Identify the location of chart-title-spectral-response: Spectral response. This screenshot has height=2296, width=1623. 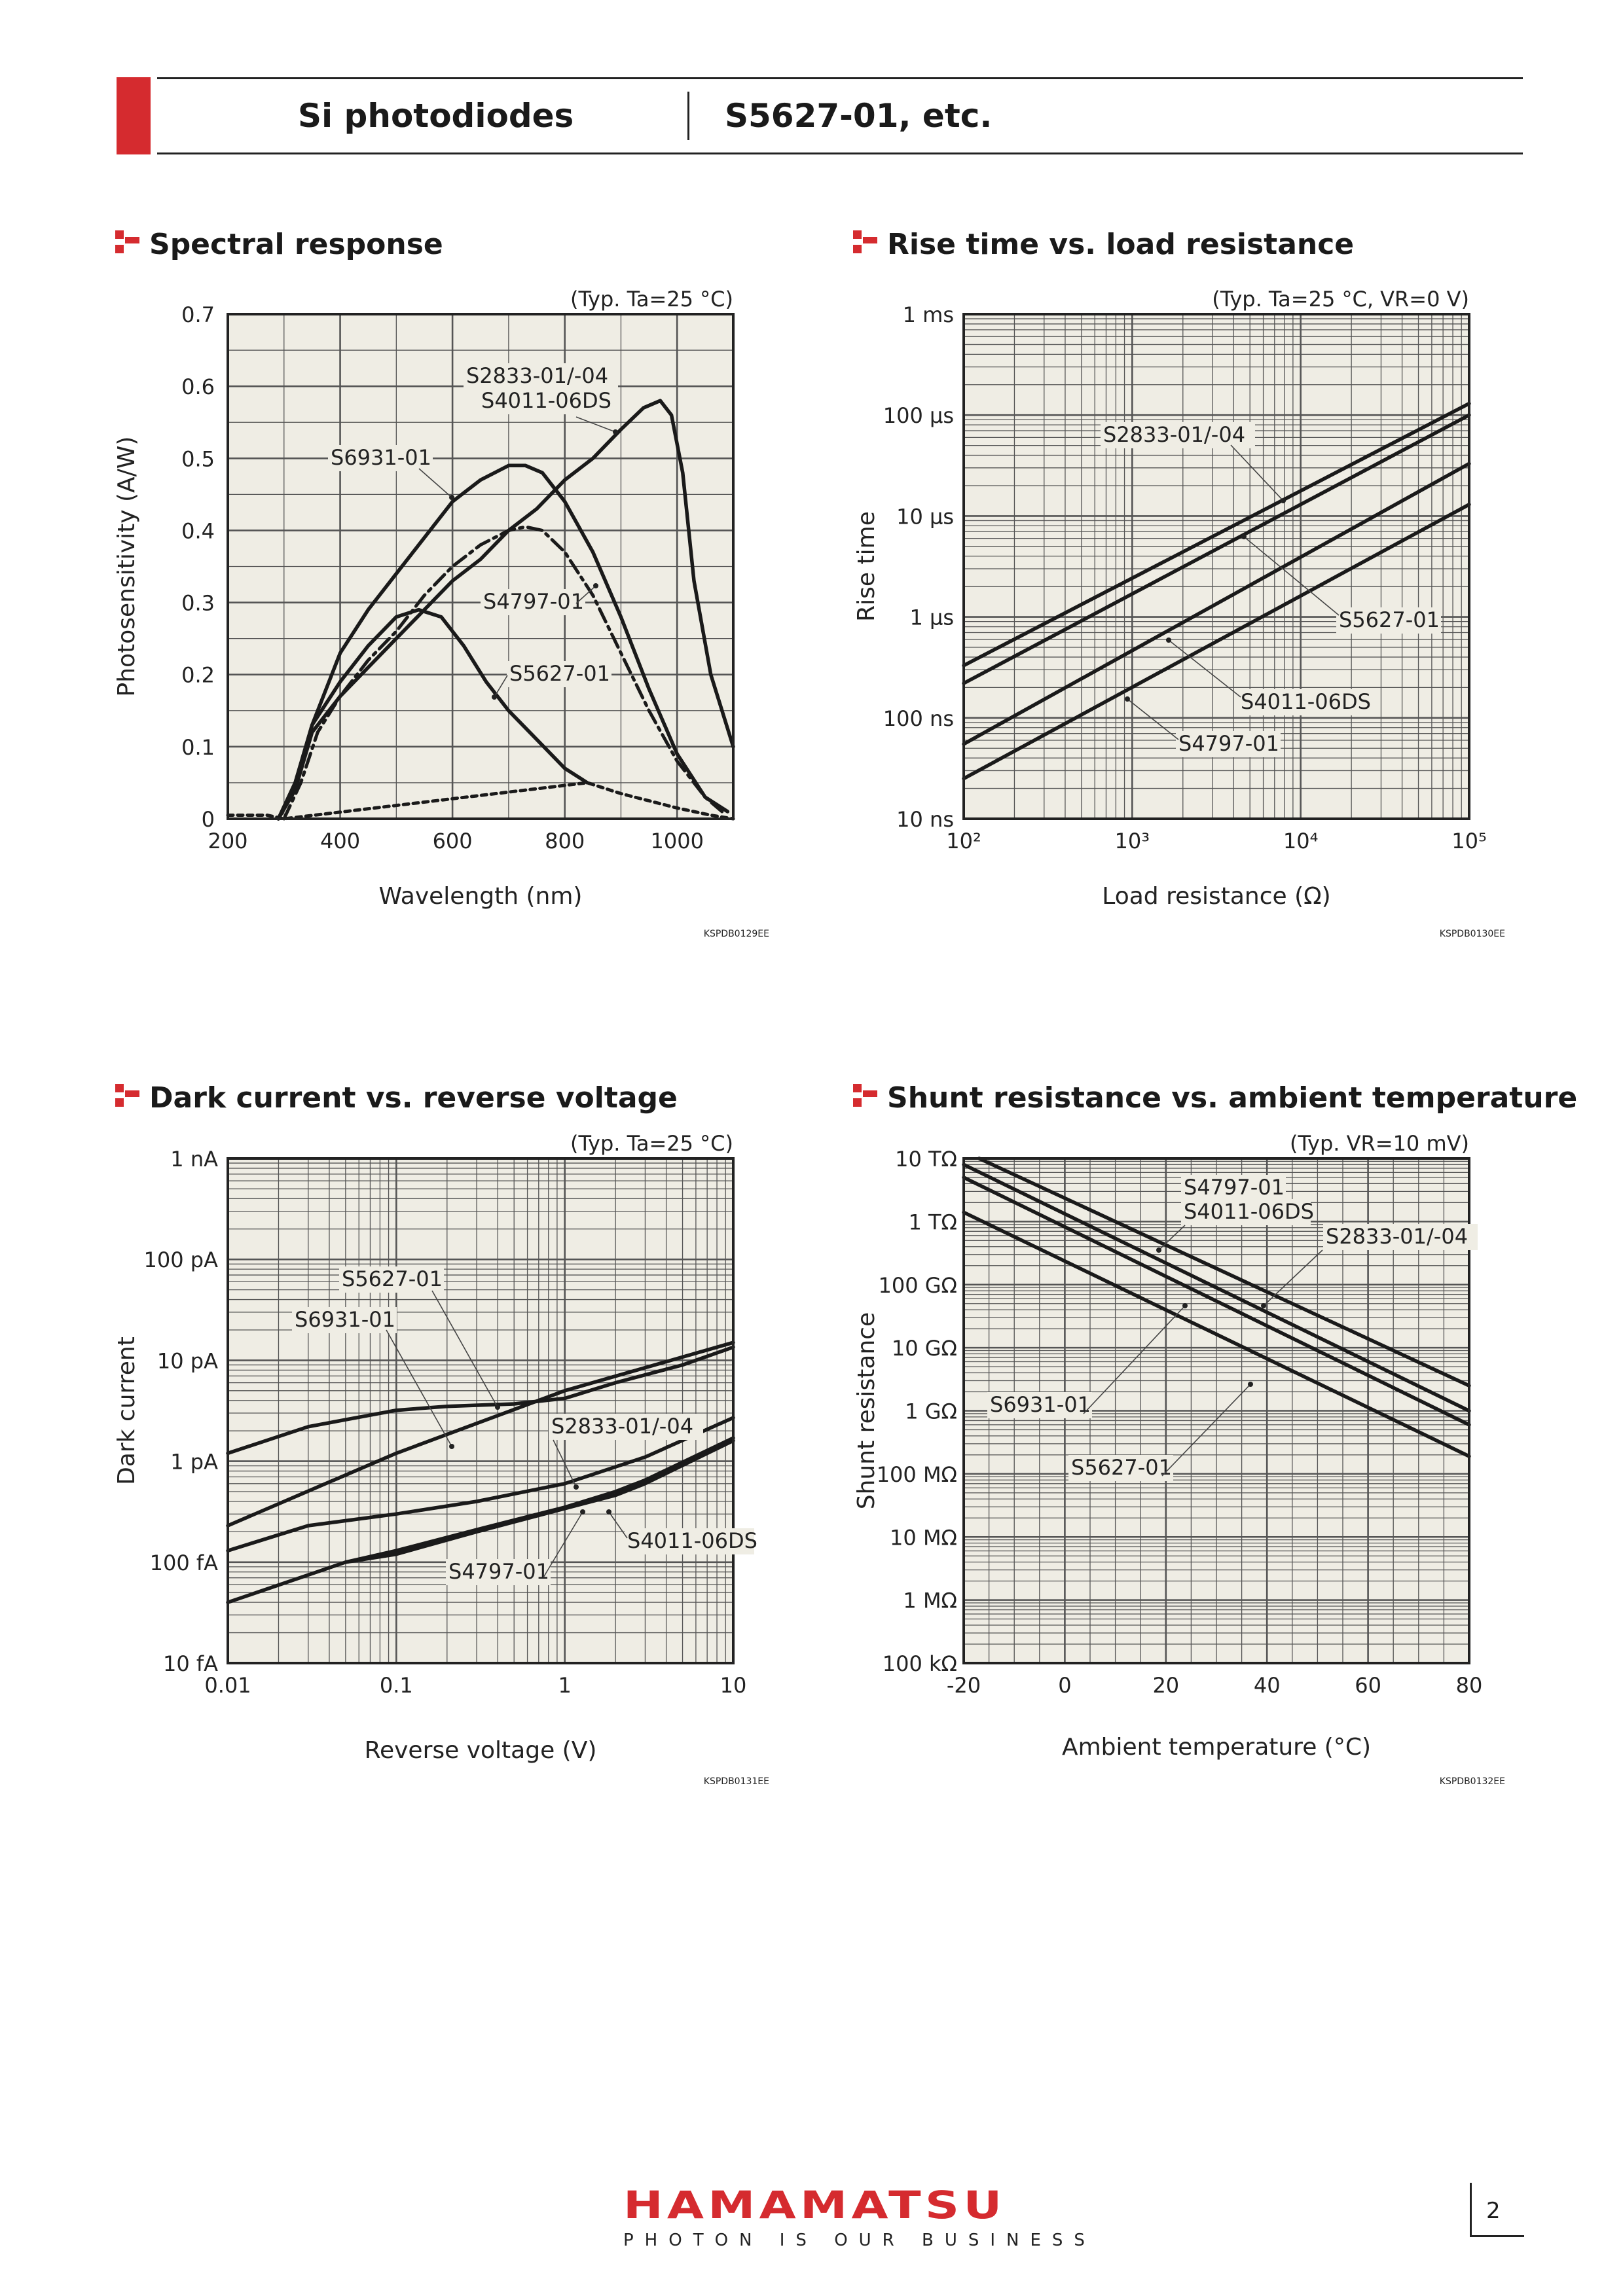
(296, 244).